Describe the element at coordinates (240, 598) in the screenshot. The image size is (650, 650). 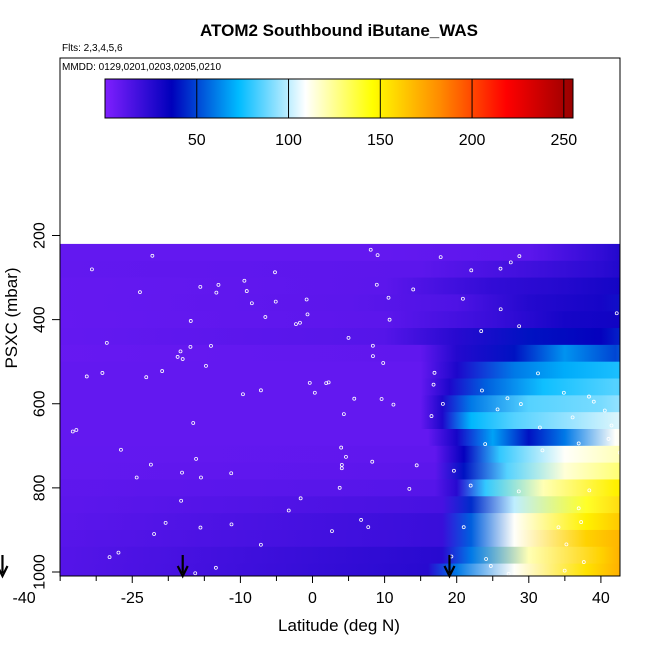
I see `x-tick-label: -10` at that location.